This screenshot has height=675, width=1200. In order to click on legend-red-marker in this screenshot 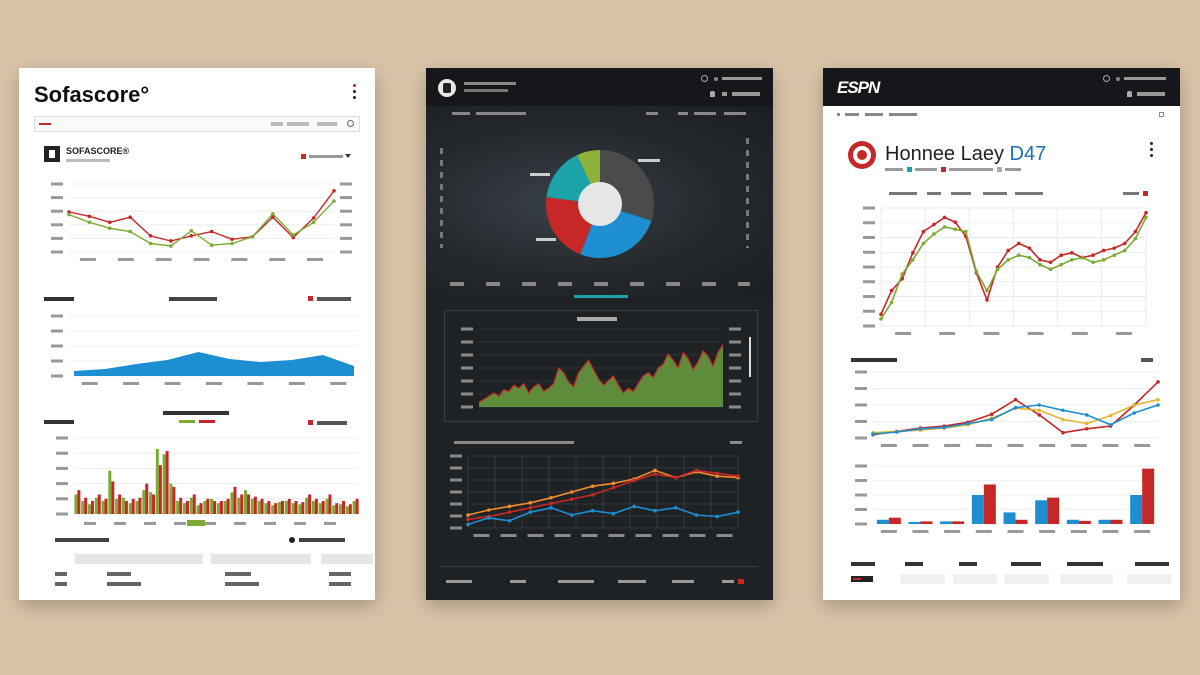, I will do `click(310, 422)`.